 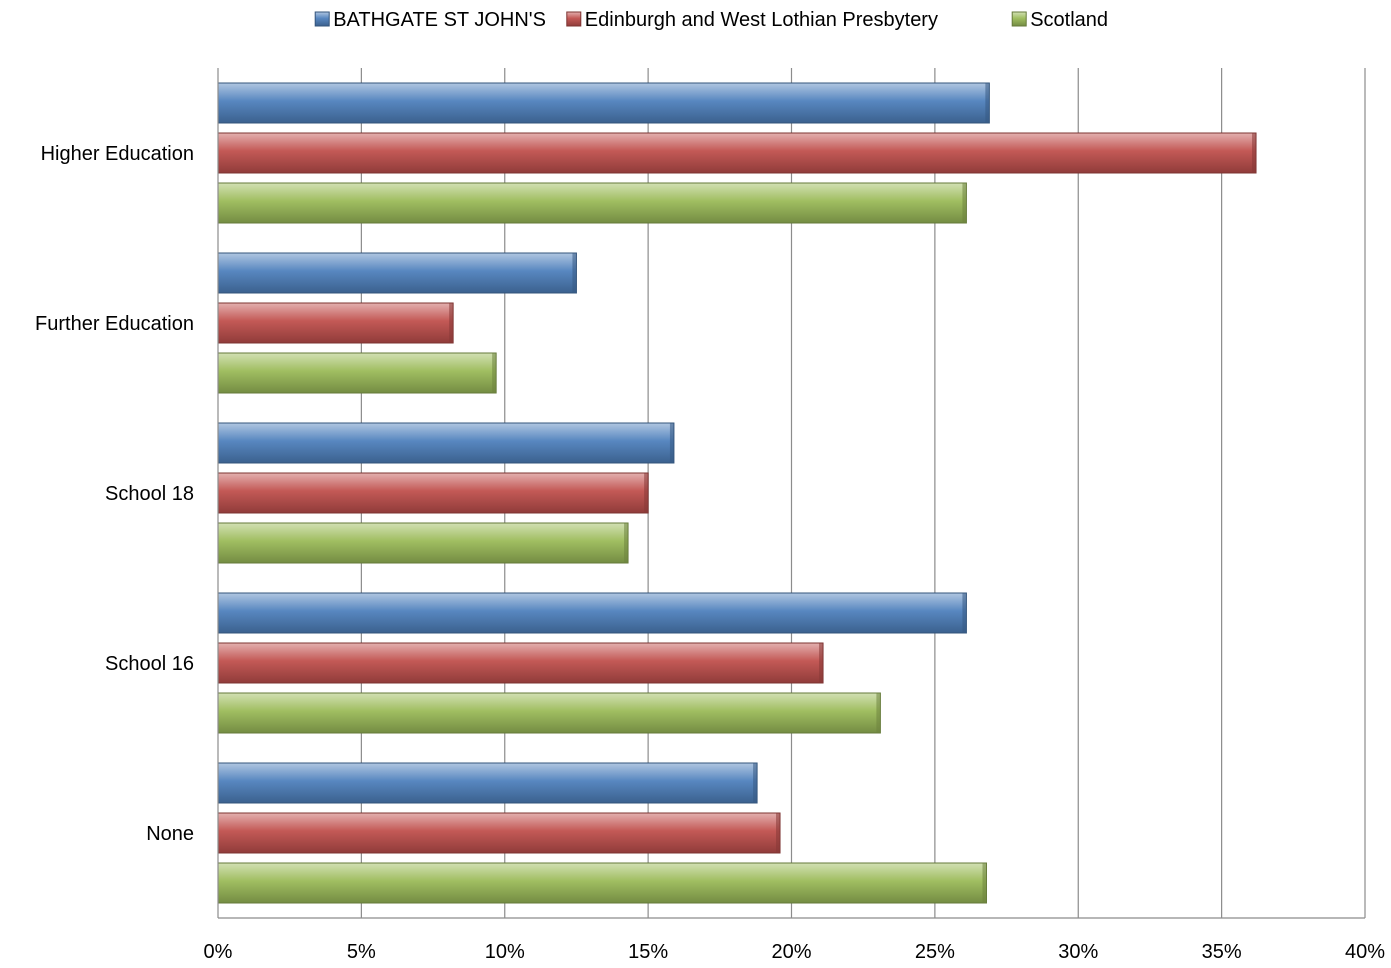 I want to click on x-tick-label: 35%, so click(x=1222, y=952).